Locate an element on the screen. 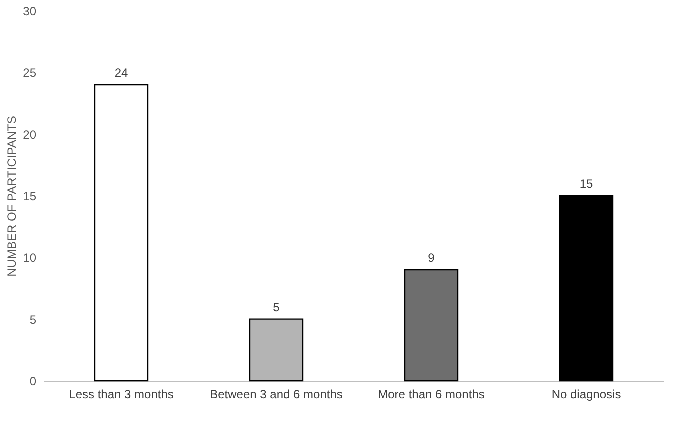 The width and height of the screenshot is (694, 443). y-tick-label: 25 is located at coordinates (30, 73).